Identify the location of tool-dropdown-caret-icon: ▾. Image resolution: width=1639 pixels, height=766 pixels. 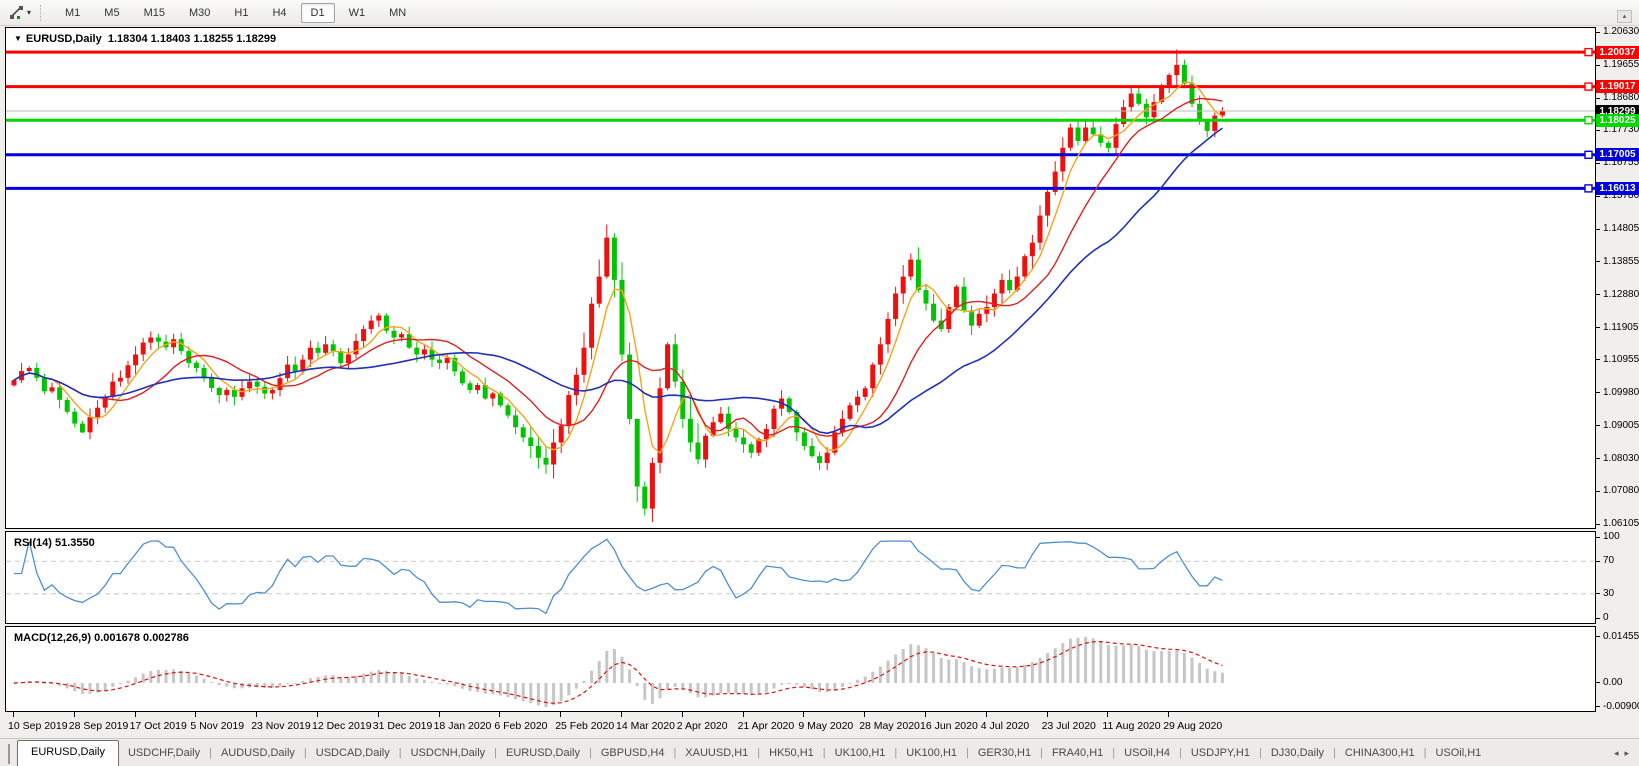
(29, 12).